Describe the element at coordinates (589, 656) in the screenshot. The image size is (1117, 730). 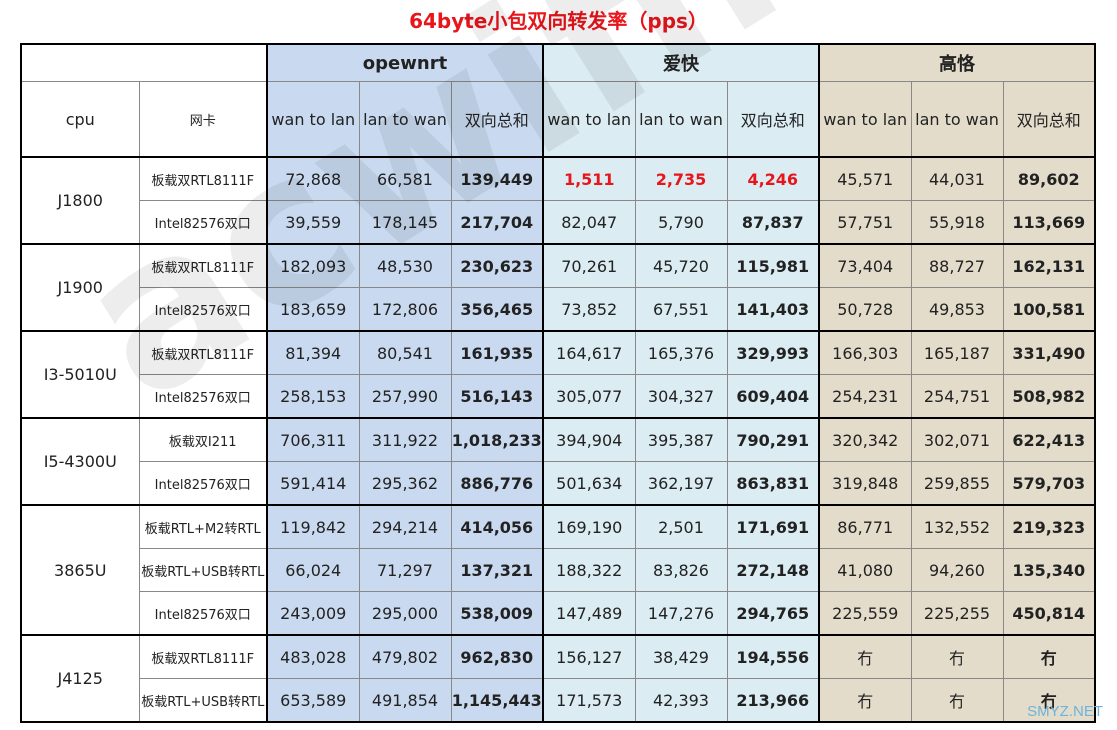
I see `value-cell: 156,127` at that location.